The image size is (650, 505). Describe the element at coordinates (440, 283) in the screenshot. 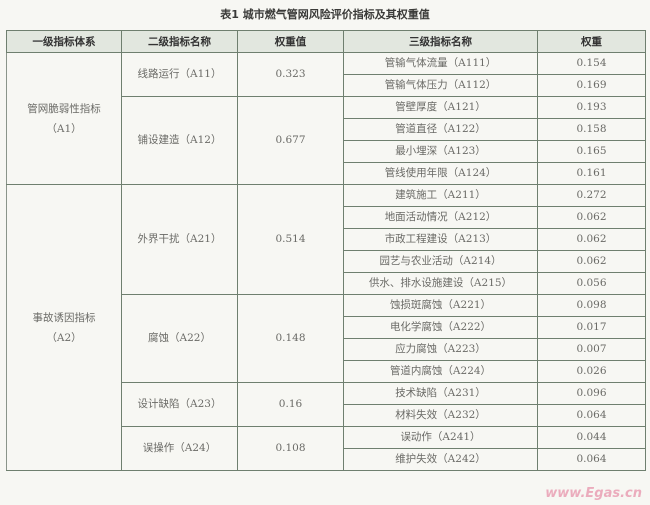

I see `level3-name: 供水、排水设施建设（A215）` at that location.